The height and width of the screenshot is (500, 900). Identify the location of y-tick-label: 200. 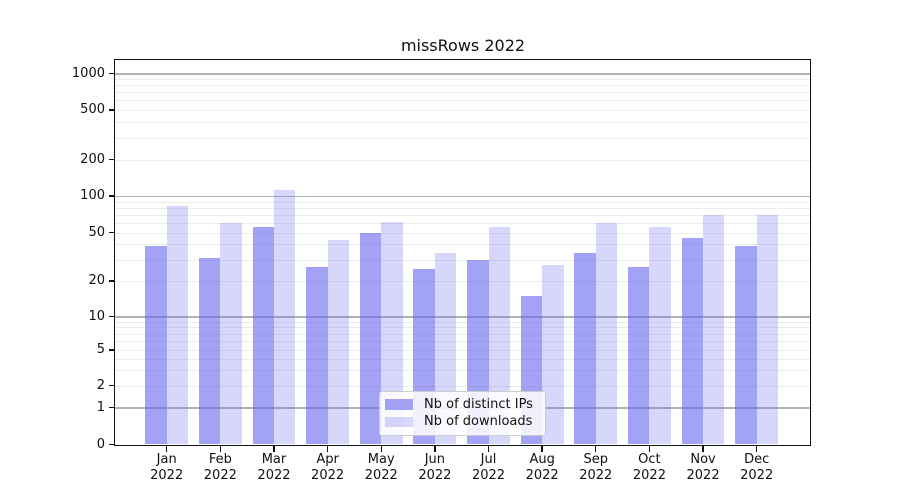
(92, 159).